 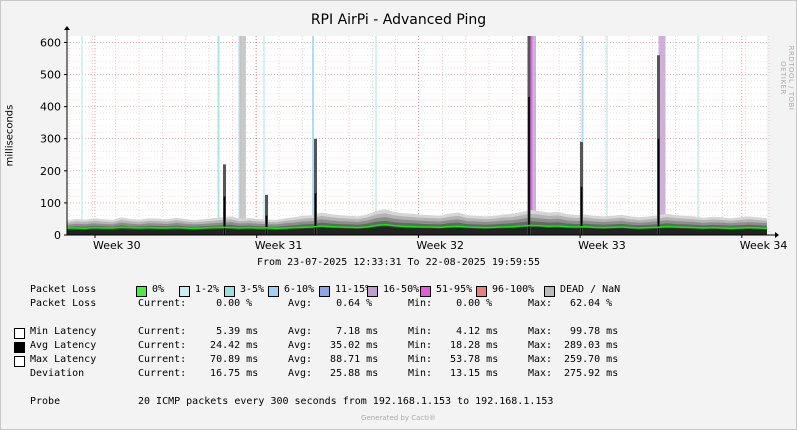 I want to click on stat-min-value: 4.12 ms, so click(x=465, y=331).